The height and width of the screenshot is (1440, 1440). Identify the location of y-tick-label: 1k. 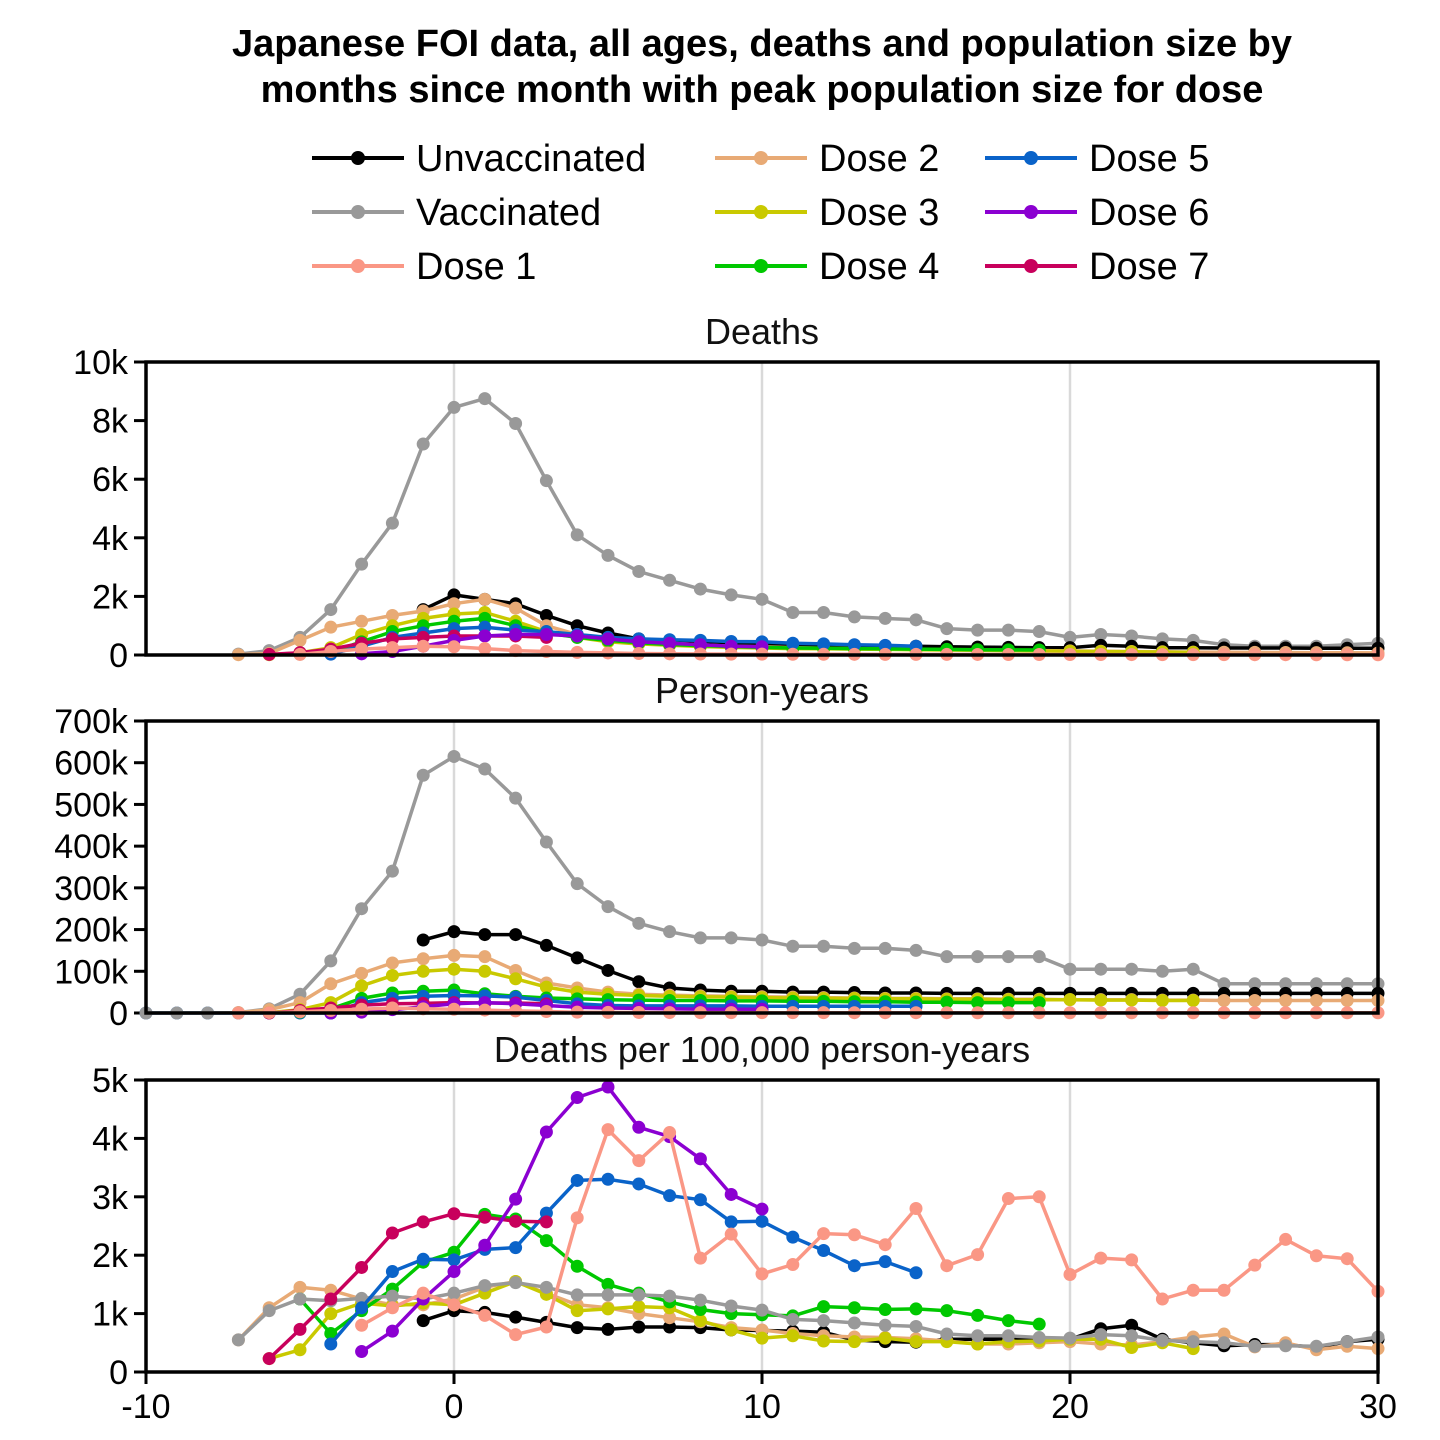
(110, 1315).